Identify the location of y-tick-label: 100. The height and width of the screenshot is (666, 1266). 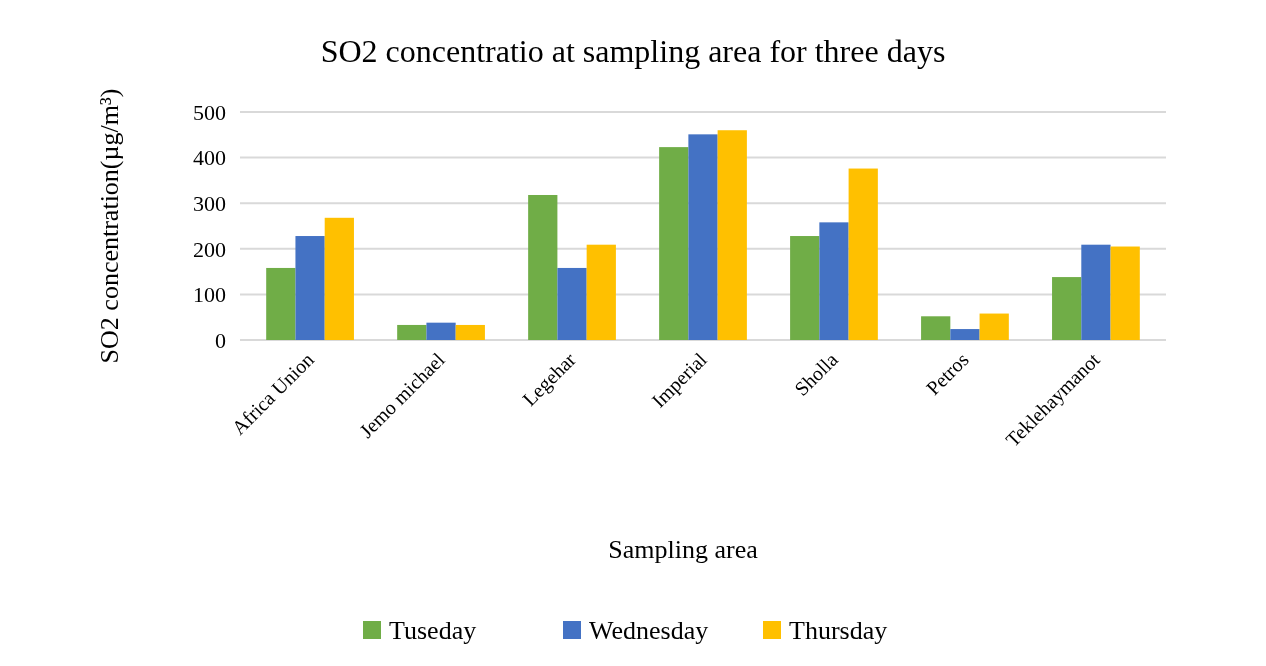
(209, 295).